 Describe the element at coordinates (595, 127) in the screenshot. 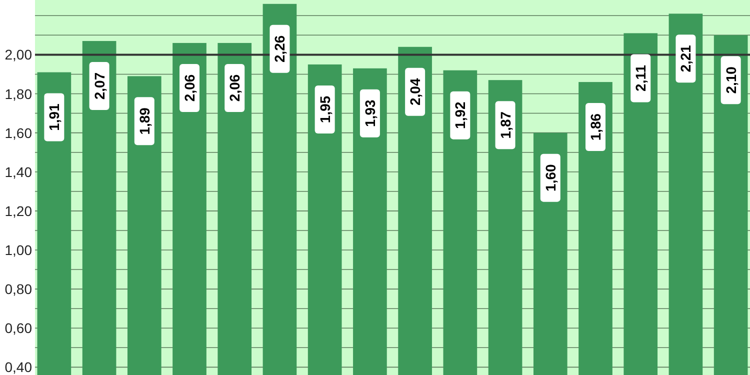

I see `data-label: 1,86` at that location.